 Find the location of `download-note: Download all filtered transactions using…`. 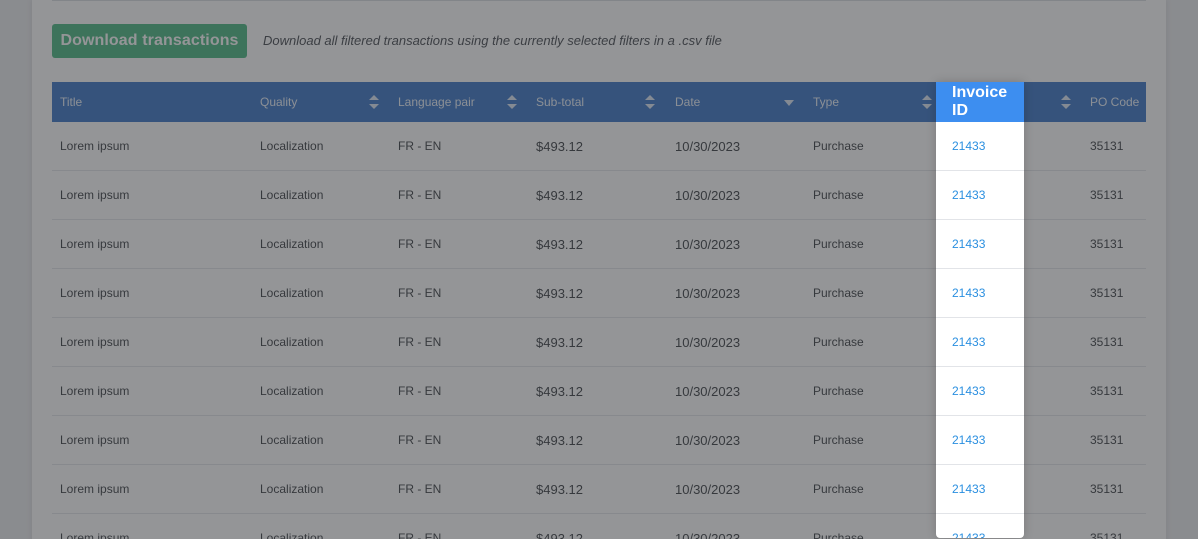

download-note: Download all filtered transactions using… is located at coordinates (492, 40).